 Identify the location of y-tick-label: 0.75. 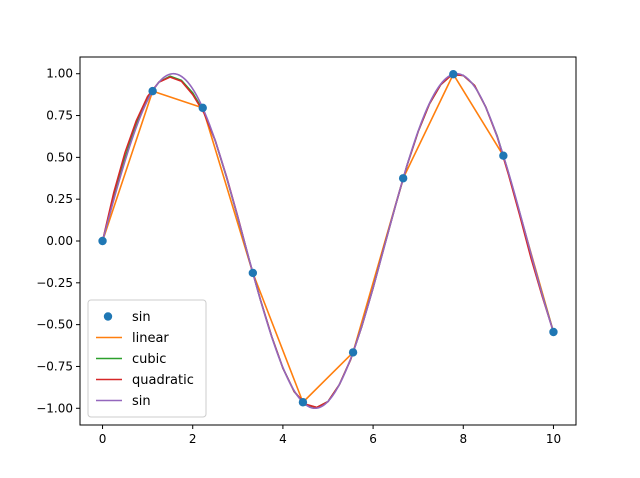
(59, 116).